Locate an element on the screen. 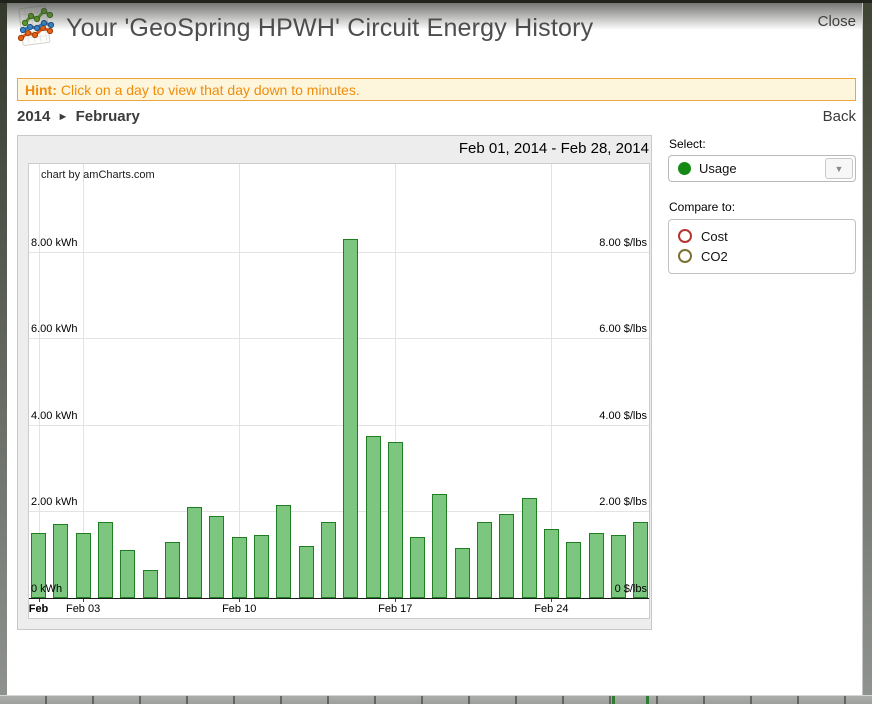  amcharts-watermark: chart by amCharts.com is located at coordinates (98, 175).